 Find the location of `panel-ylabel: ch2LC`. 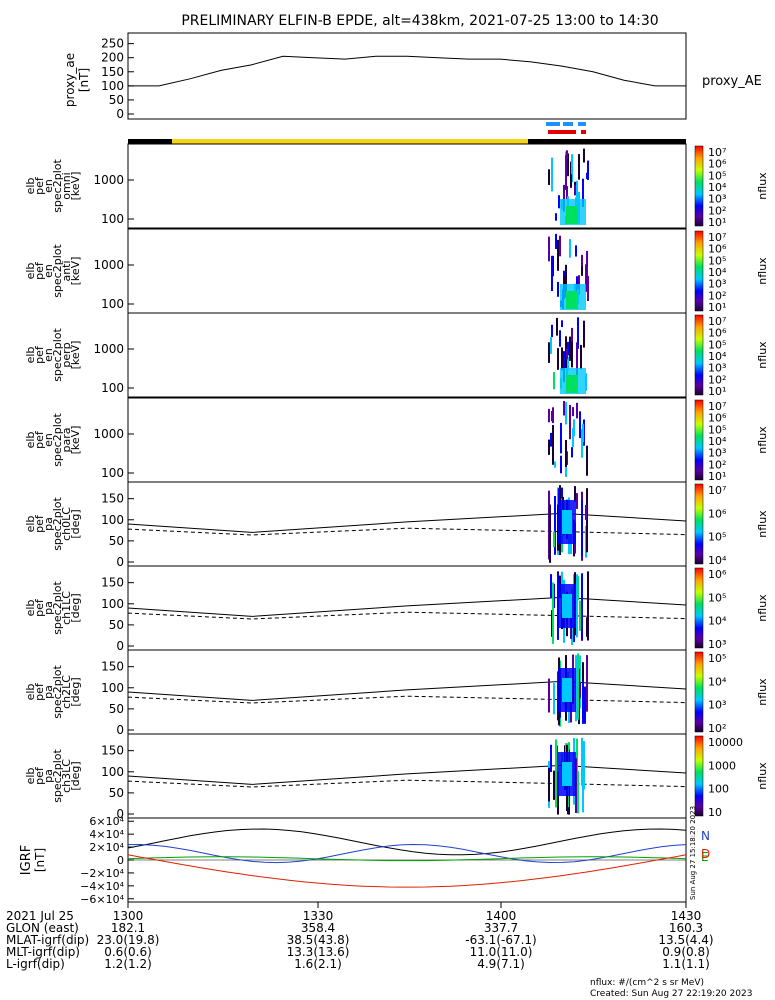

panel-ylabel: ch2LC is located at coordinates (66, 692).